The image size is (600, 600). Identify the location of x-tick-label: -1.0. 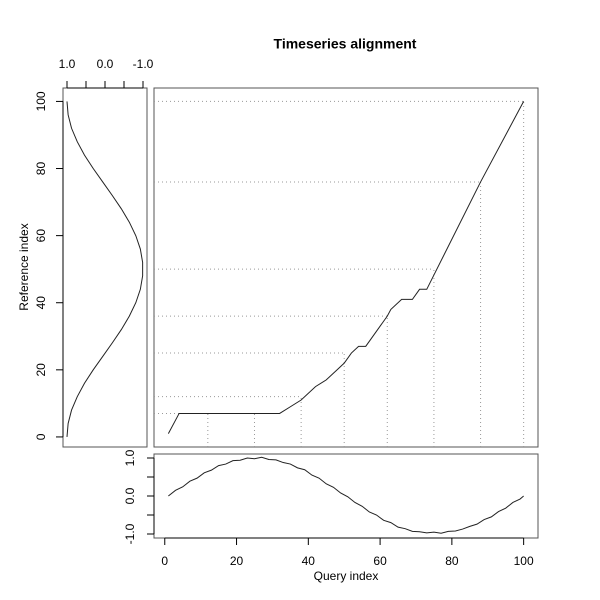
(143, 64).